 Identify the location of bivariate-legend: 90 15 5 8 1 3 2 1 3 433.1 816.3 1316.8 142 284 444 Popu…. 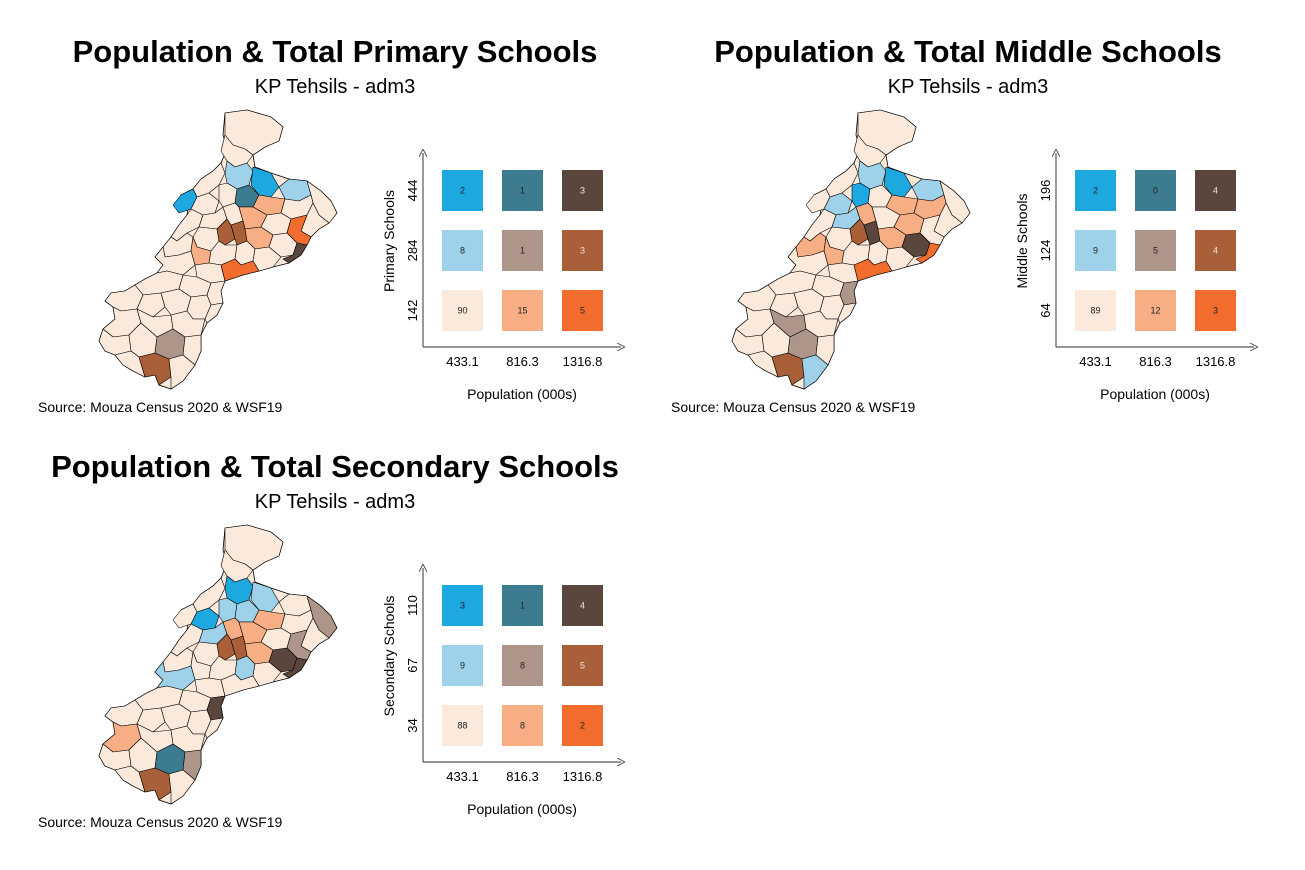
(503, 273).